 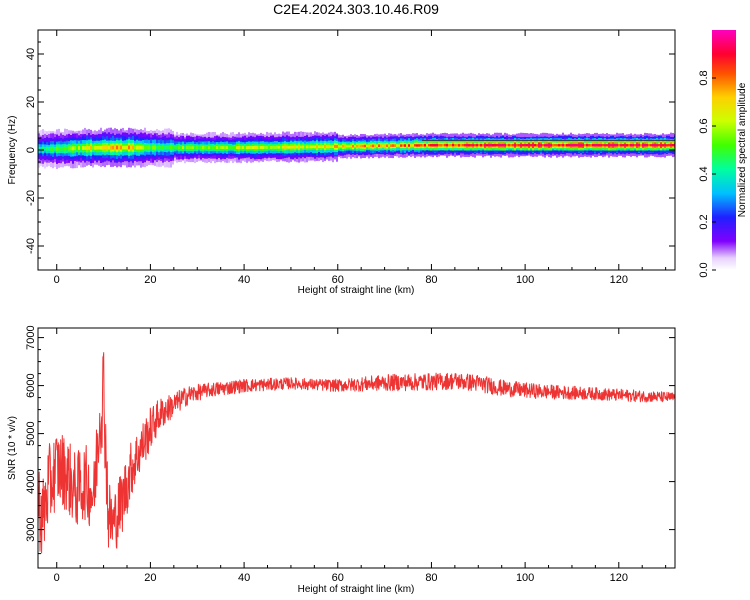 What do you see at coordinates (724, 150) in the screenshot?
I see `colorbar-gradient` at bounding box center [724, 150].